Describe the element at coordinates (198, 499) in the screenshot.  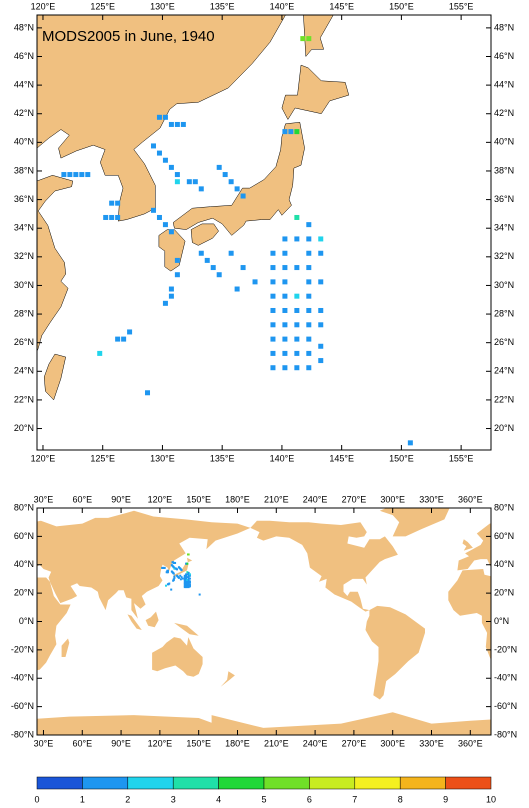
I see `x-tick-label: 150°E` at that location.